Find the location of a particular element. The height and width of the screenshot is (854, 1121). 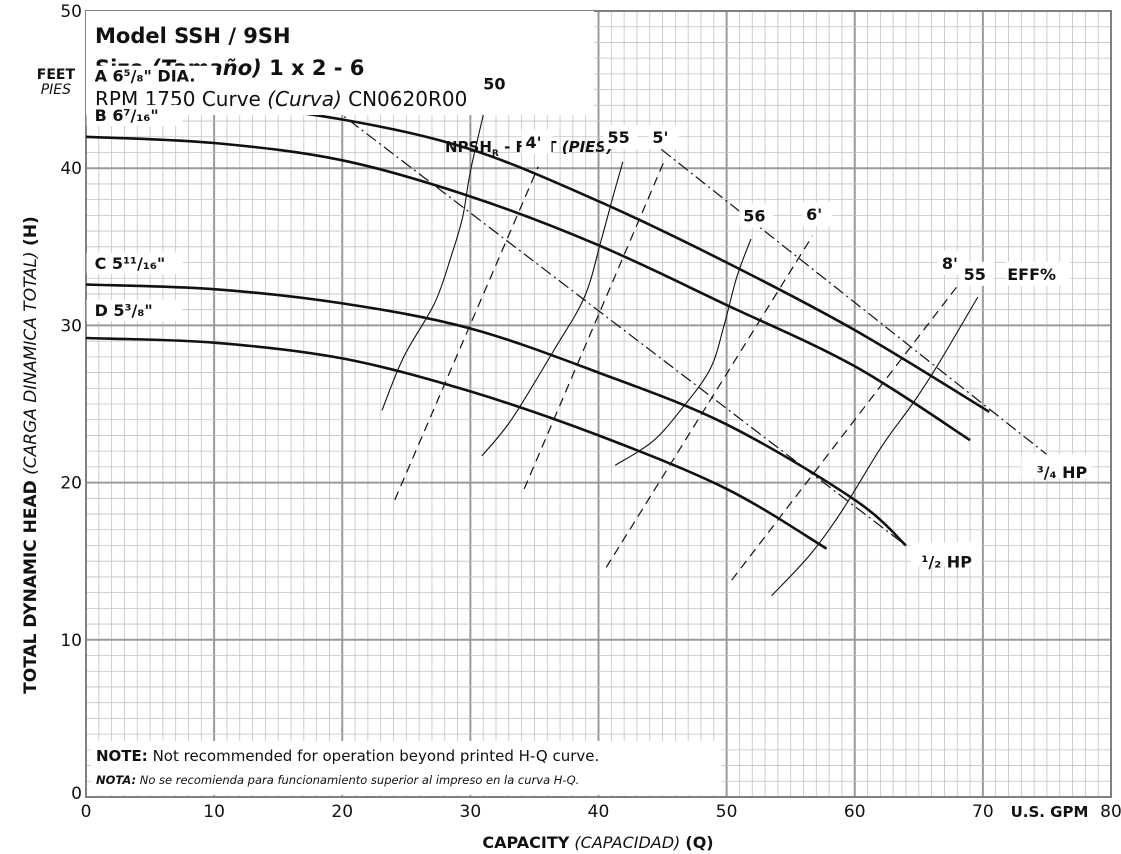

x-tick-label: 10 is located at coordinates (214, 812).